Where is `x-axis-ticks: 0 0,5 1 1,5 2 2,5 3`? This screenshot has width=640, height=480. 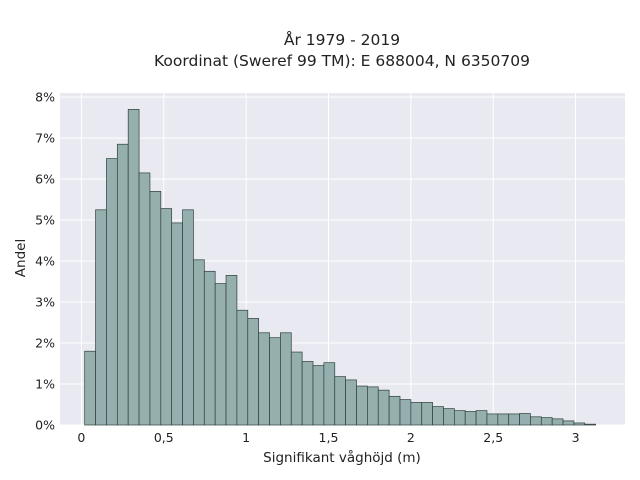
x-axis-ticks: 0 0,5 1 1,5 2 2,5 3 is located at coordinates (328, 437).